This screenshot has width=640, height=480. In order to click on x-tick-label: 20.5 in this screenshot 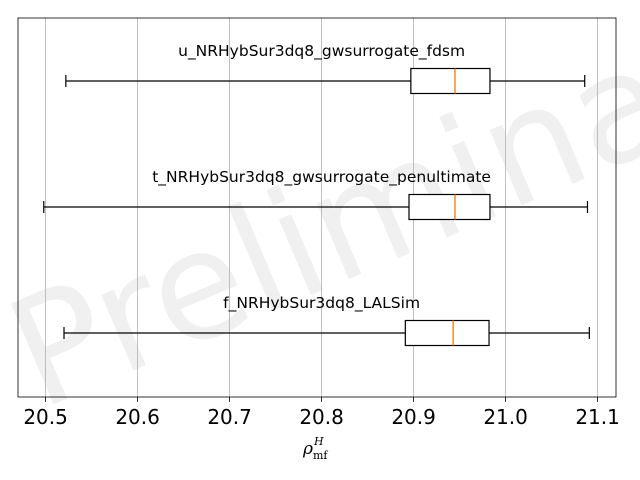, I will do `click(45, 417)`.